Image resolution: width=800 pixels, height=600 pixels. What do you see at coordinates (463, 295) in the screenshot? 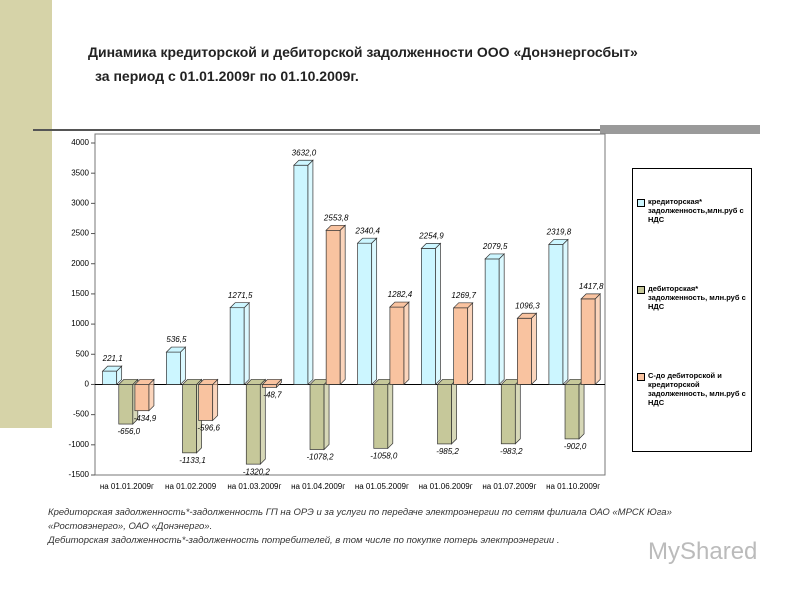
I see `value-label: 1269,7` at bounding box center [463, 295].